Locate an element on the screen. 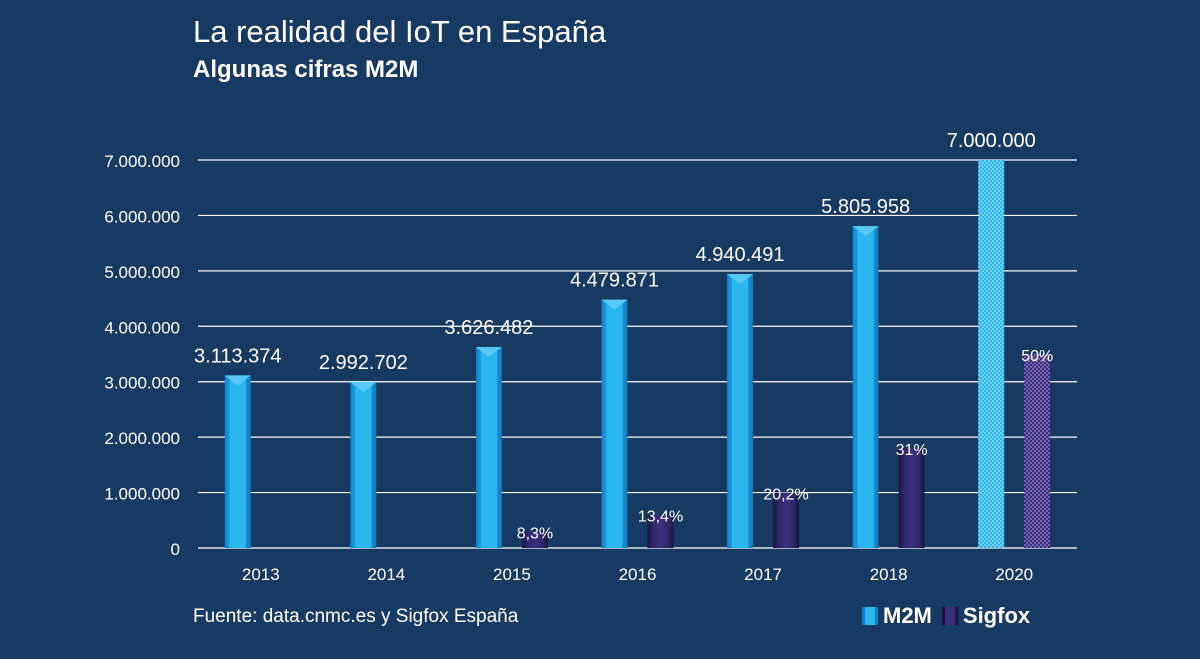 The image size is (1200, 659). data-label-sigfox: 31% is located at coordinates (912, 450).